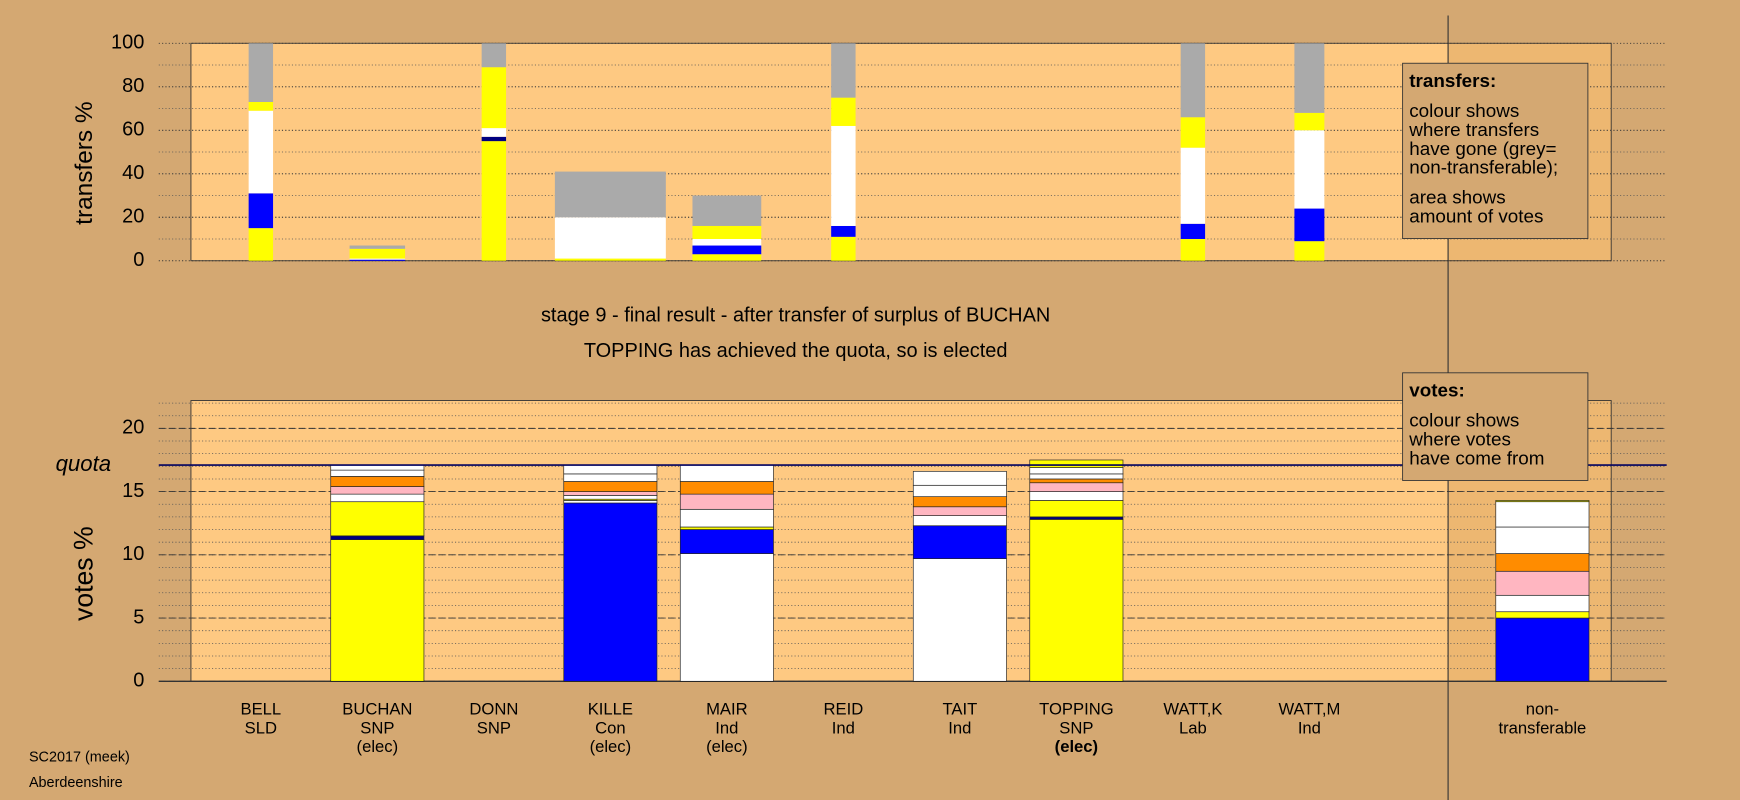 This screenshot has width=1740, height=800. What do you see at coordinates (261, 709) in the screenshot?
I see `x-tick-label: BELL` at bounding box center [261, 709].